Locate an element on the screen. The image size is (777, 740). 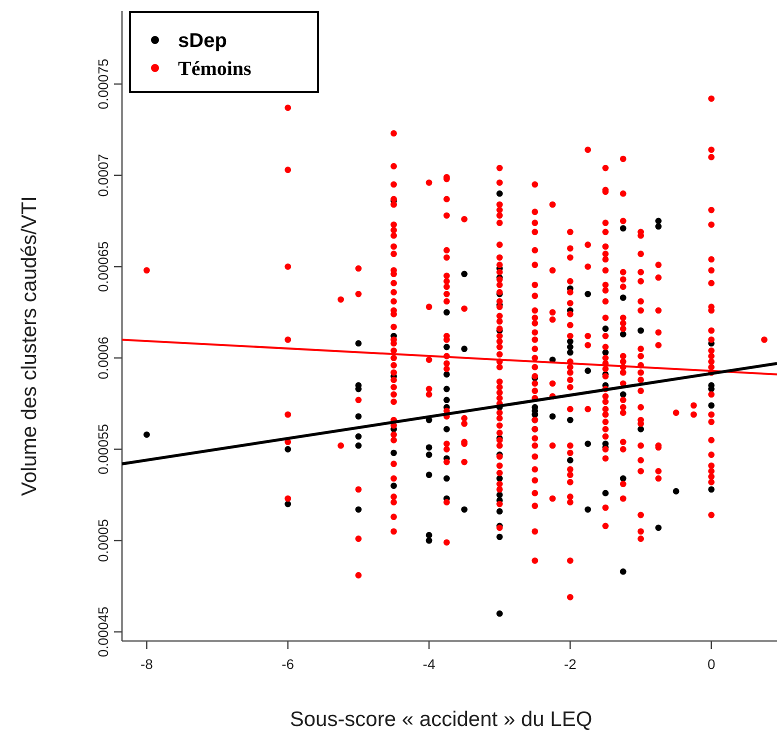
x-tick-label: -8 is located at coordinates (147, 664).